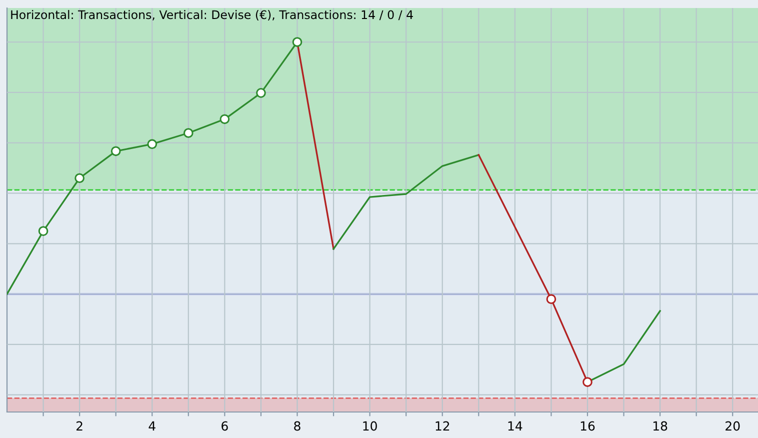  Describe the element at coordinates (225, 426) in the screenshot. I see `x-tick-label: 6` at that location.